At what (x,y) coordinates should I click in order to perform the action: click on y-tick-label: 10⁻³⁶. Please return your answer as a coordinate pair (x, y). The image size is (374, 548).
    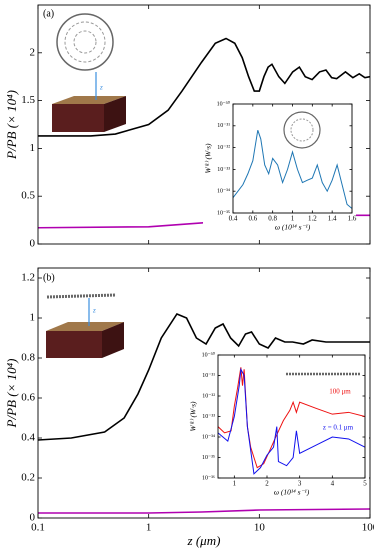
    Looking at the image, I should click on (208, 478).